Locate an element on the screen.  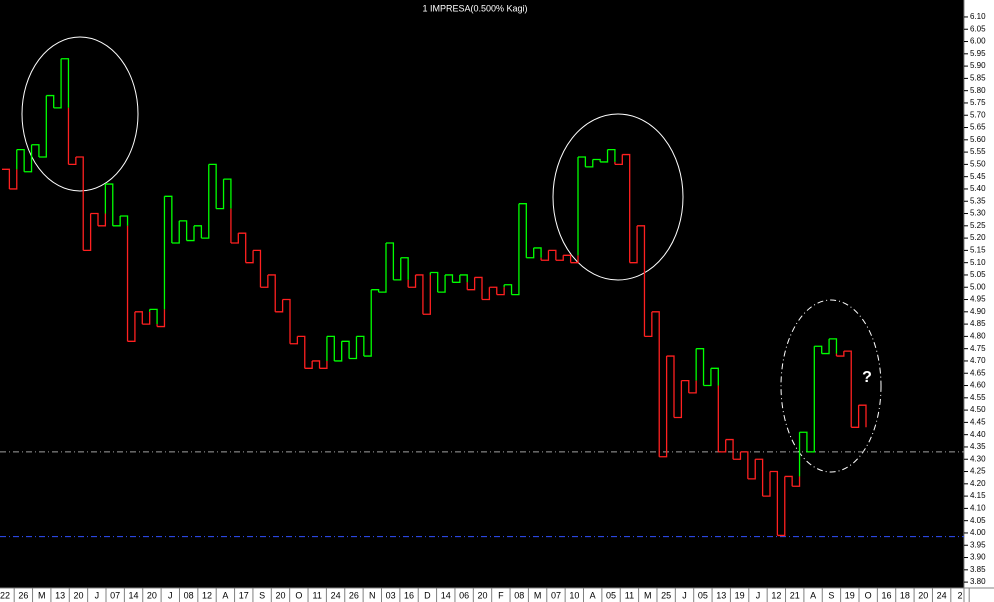
y-tick-label: 5.85 is located at coordinates (978, 77).